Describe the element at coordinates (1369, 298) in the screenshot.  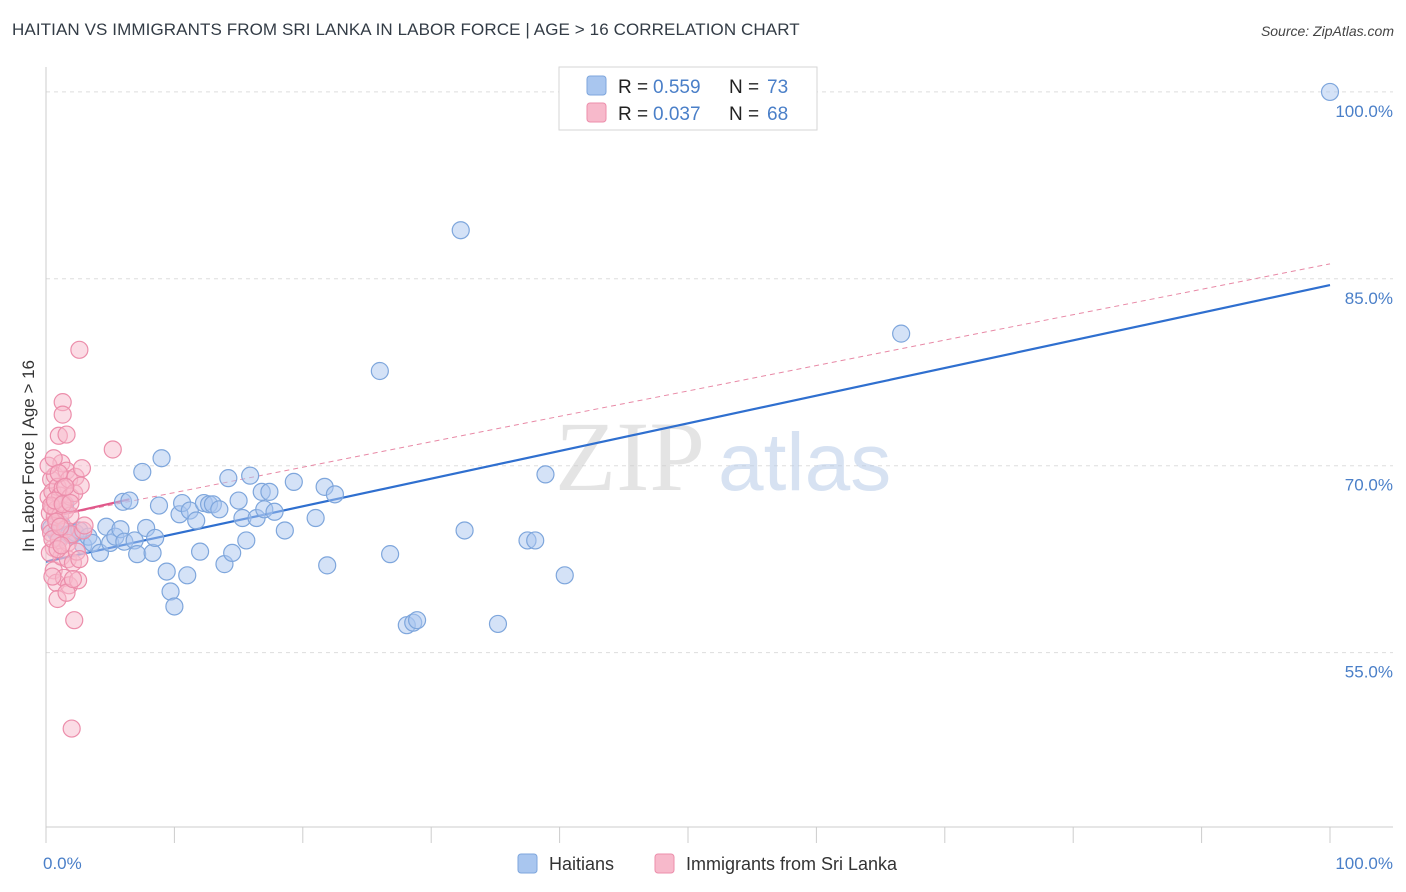
I see `y-tick-label-2: 85.0%` at that location.